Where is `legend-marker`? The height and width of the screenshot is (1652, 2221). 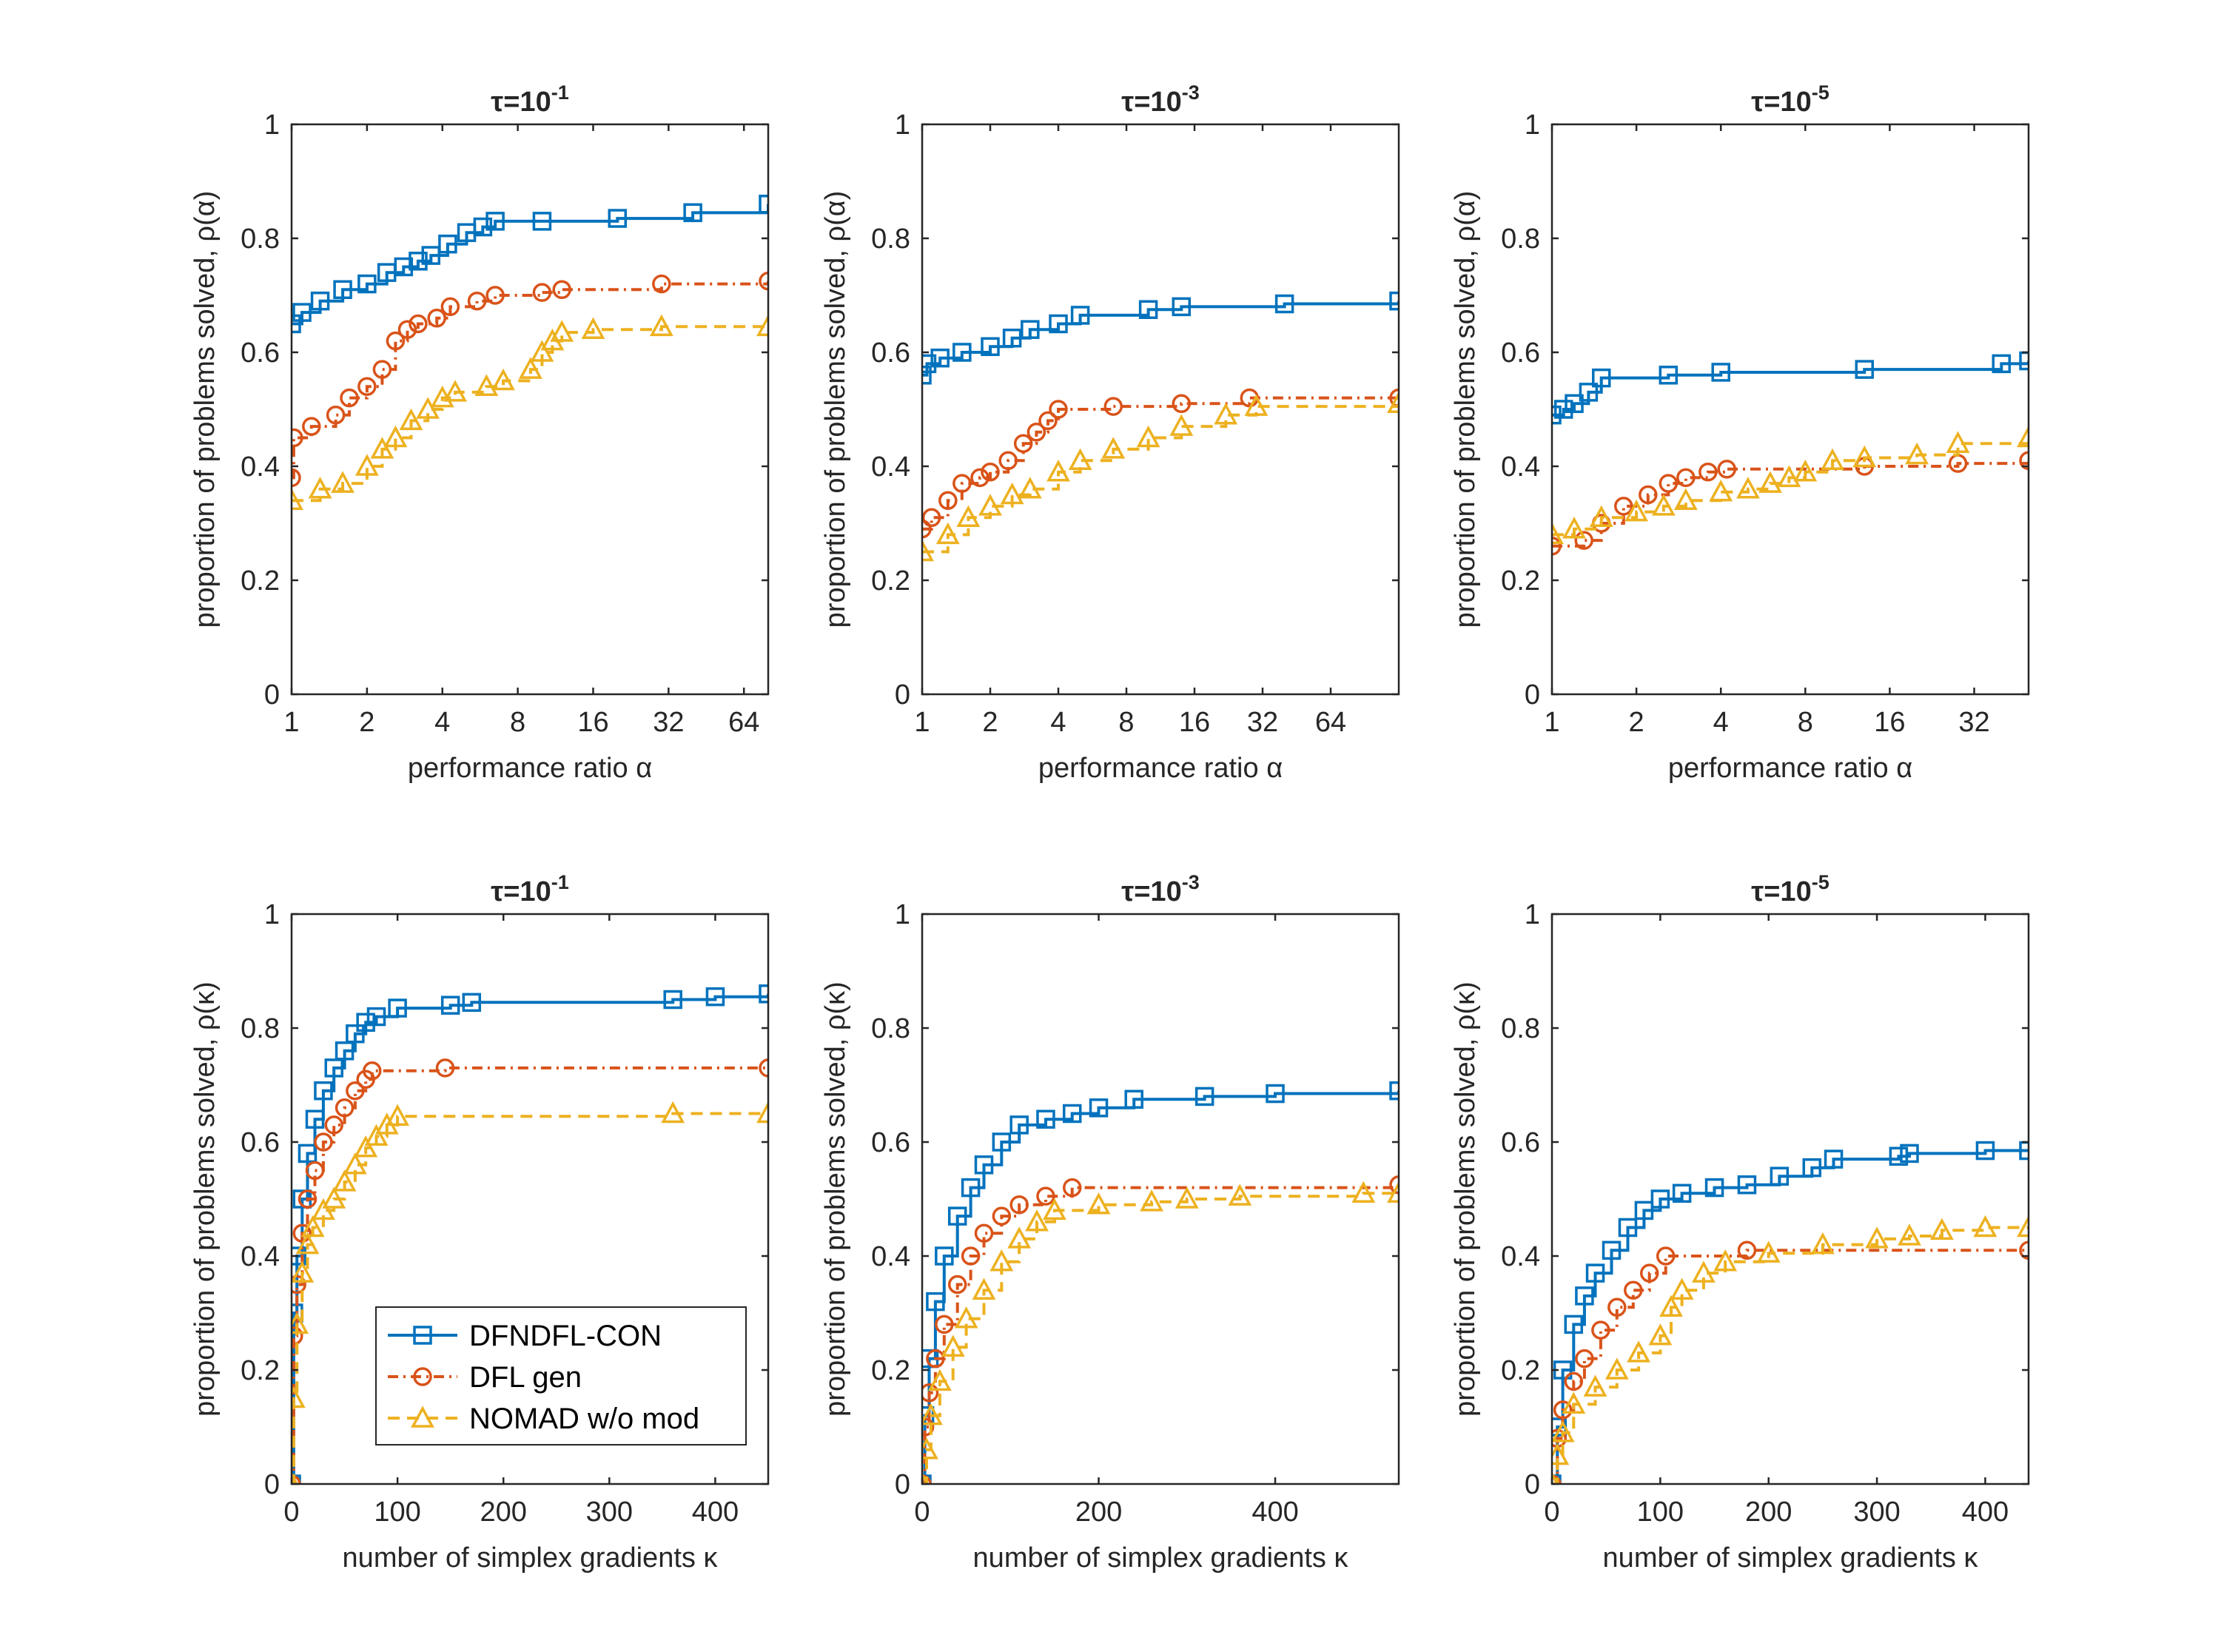
legend-marker is located at coordinates (423, 1417).